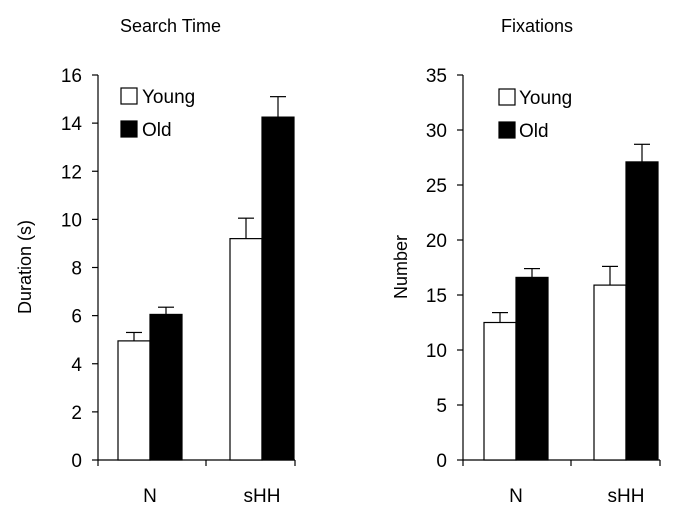 Image resolution: width=685 pixels, height=508 pixels. Describe the element at coordinates (76, 365) in the screenshot. I see `y-tick-label: 4` at that location.